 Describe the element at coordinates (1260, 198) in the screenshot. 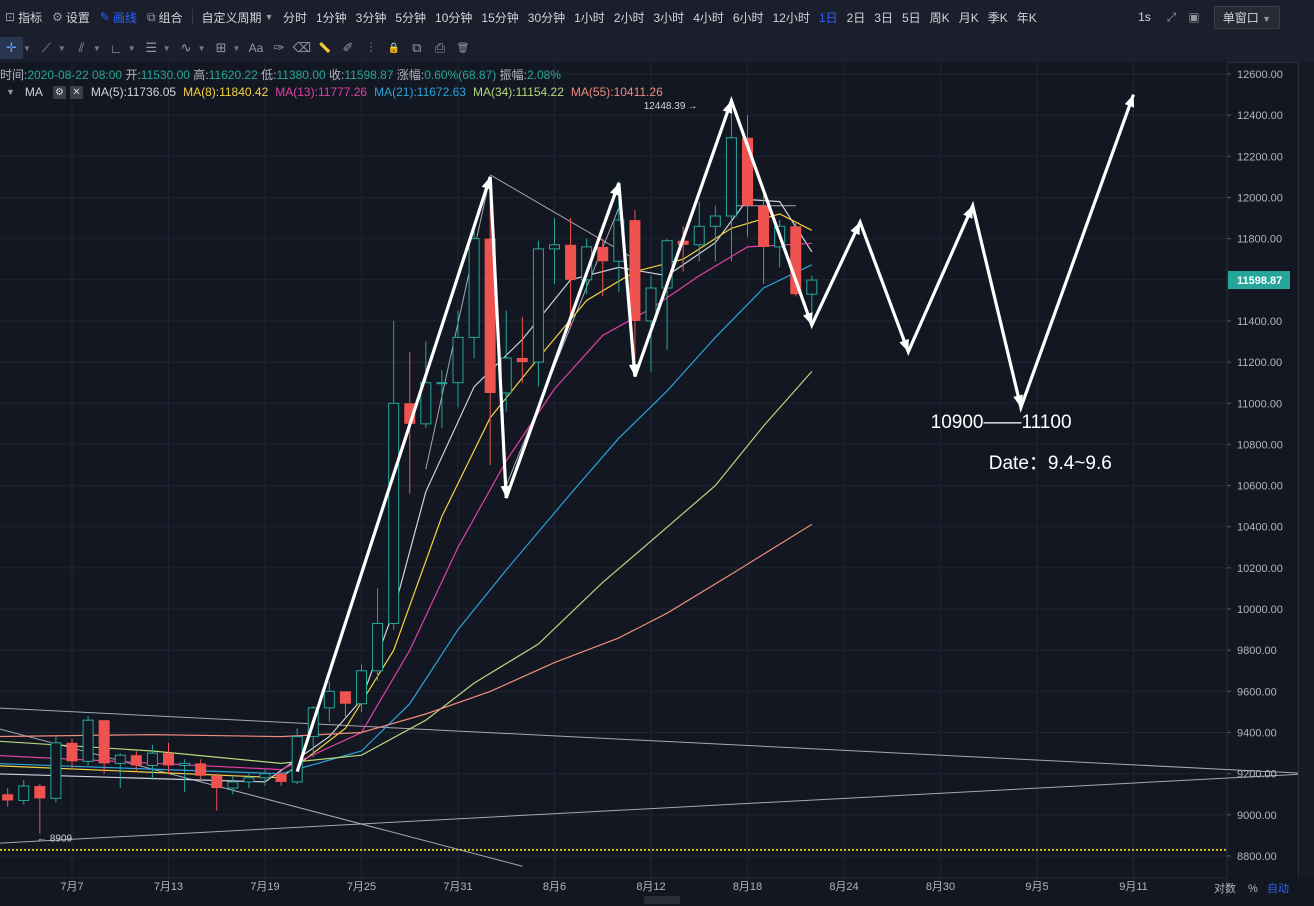

I see `y-tick-label: 12000.00` at that location.